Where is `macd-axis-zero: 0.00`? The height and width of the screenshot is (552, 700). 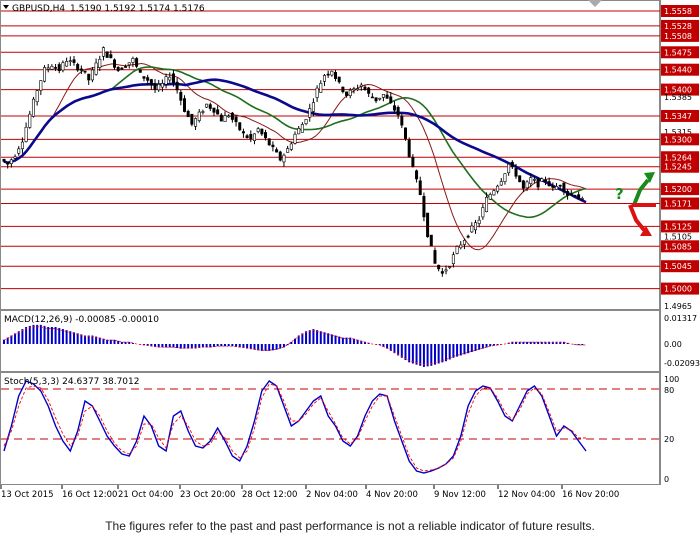
macd-axis-zero: 0.00 is located at coordinates (673, 344).